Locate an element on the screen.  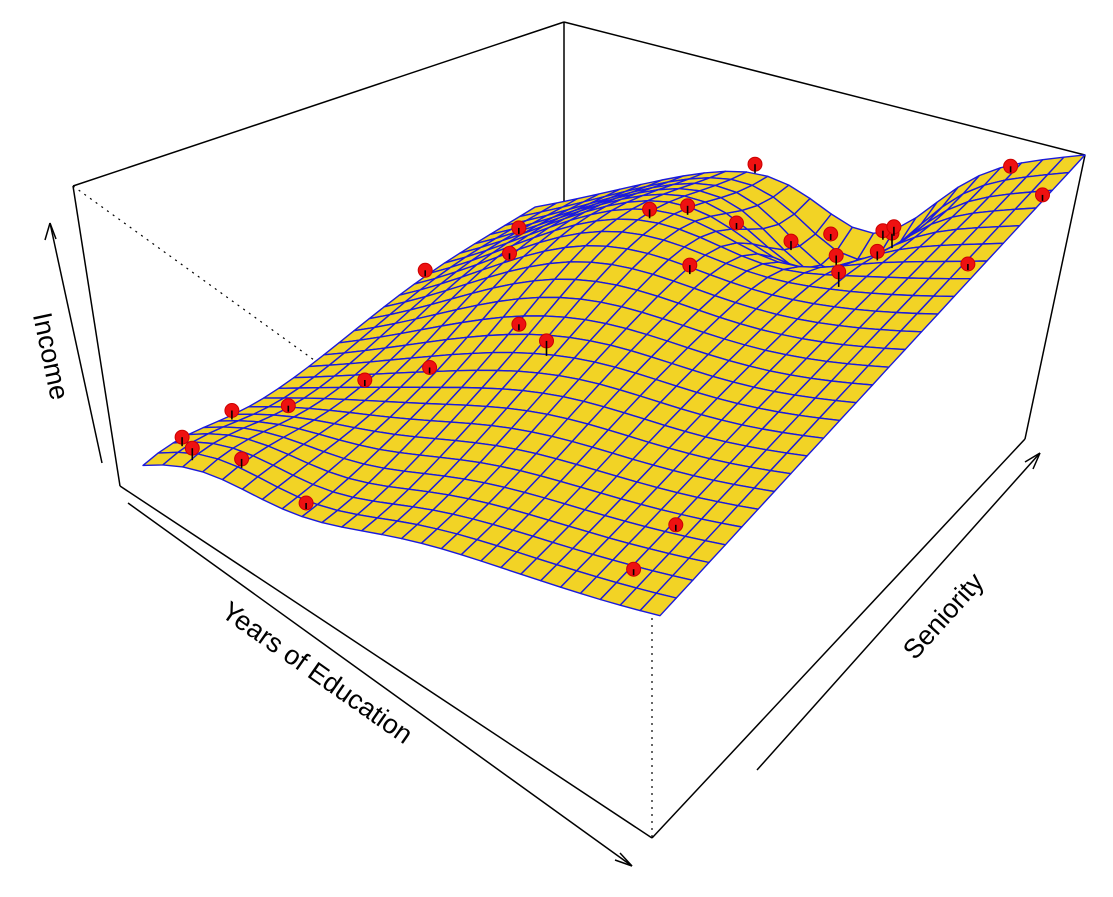
surface-facet is located at coordinates (658, 604).